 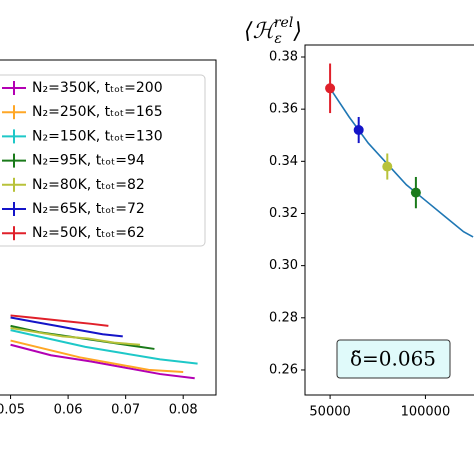 What do you see at coordinates (283, 369) in the screenshot?
I see `y-tick-label: 0.26` at bounding box center [283, 369].